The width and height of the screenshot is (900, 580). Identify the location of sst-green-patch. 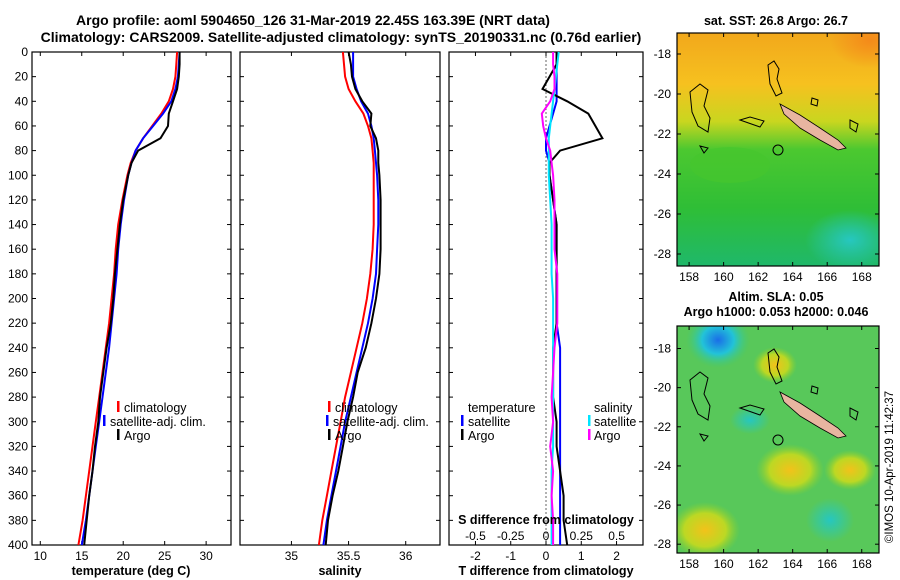
(730, 165).